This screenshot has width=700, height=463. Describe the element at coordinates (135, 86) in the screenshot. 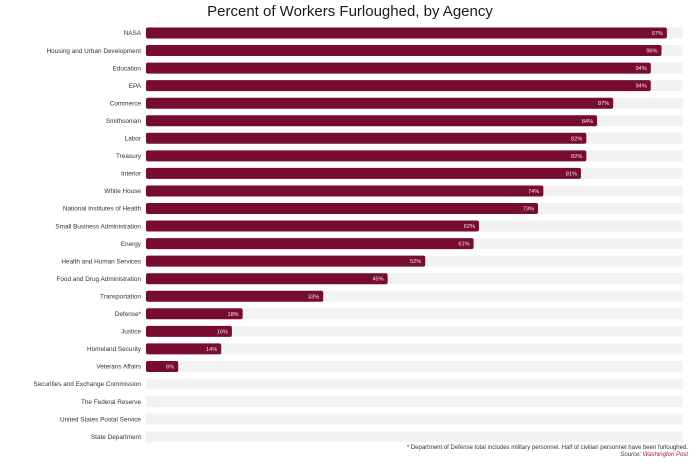

I see `category-label-epa: EPA` at that location.